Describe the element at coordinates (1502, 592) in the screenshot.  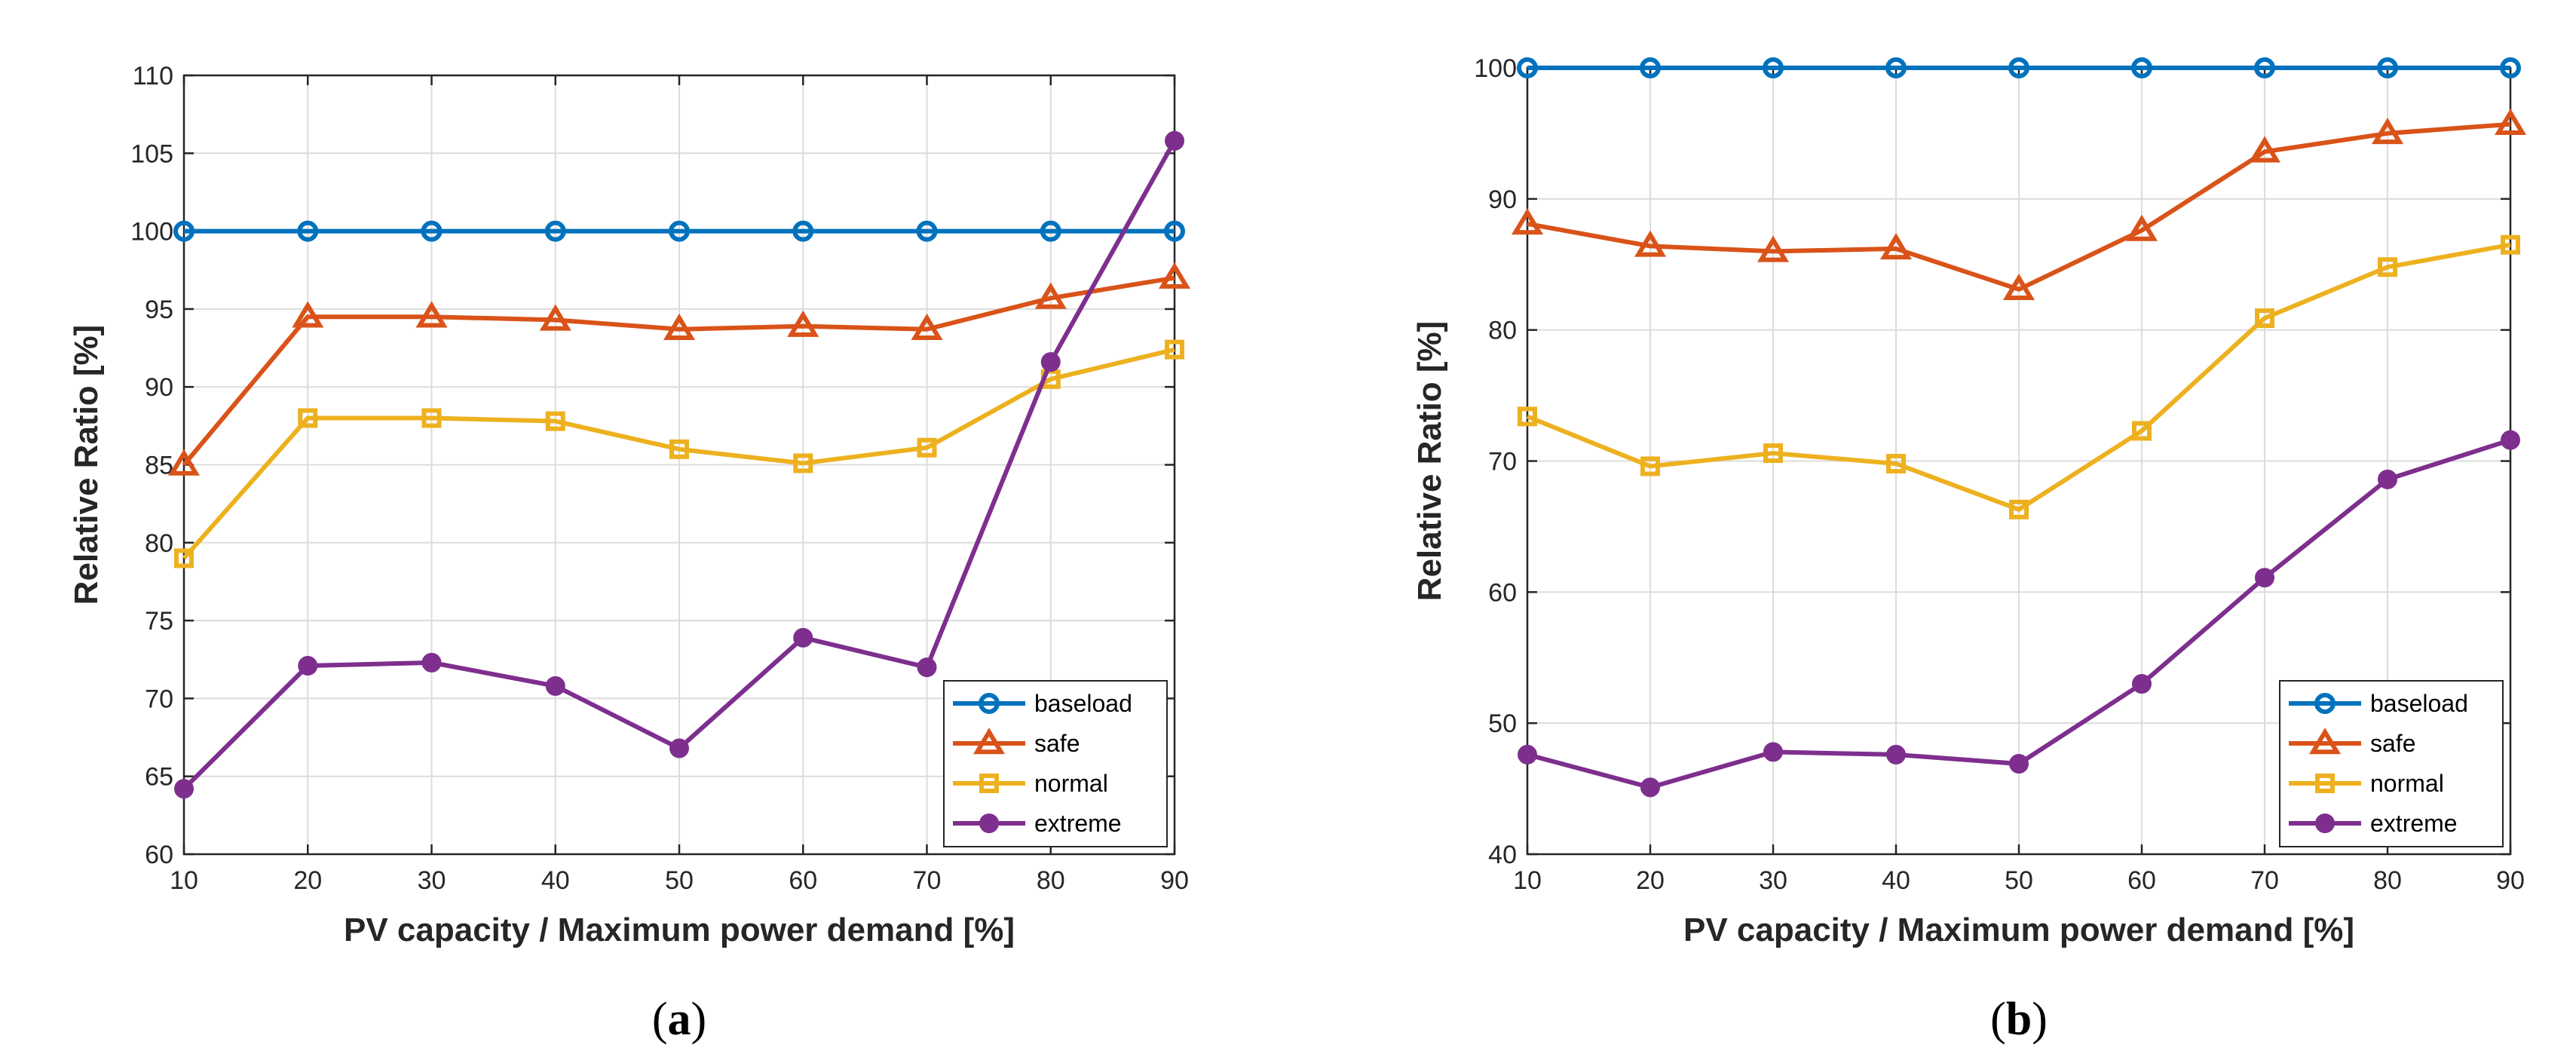
I see `y-tick-label: 60` at that location.